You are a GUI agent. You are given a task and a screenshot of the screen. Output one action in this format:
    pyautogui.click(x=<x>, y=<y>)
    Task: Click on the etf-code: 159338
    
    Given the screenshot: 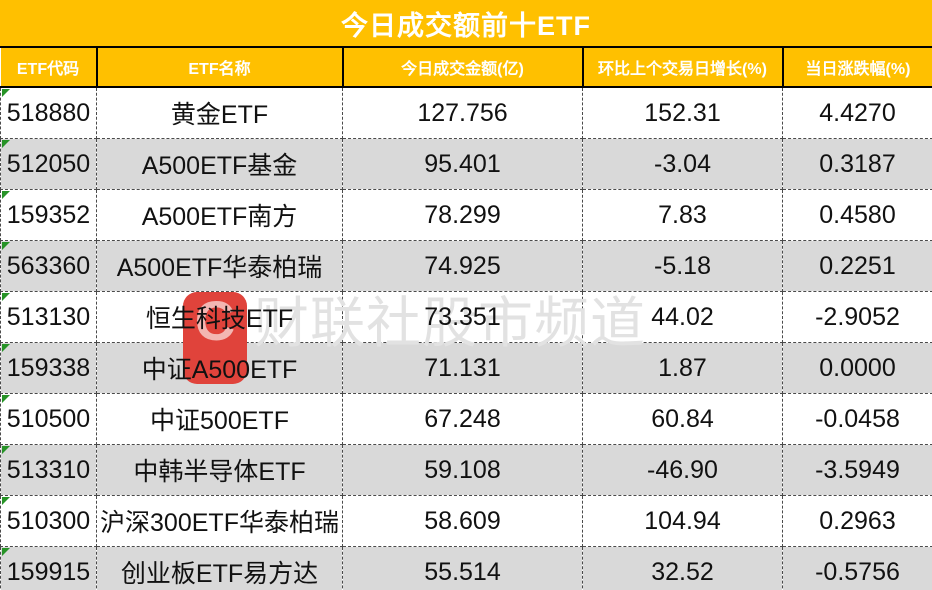 What is the action you would take?
    pyautogui.click(x=48, y=367)
    